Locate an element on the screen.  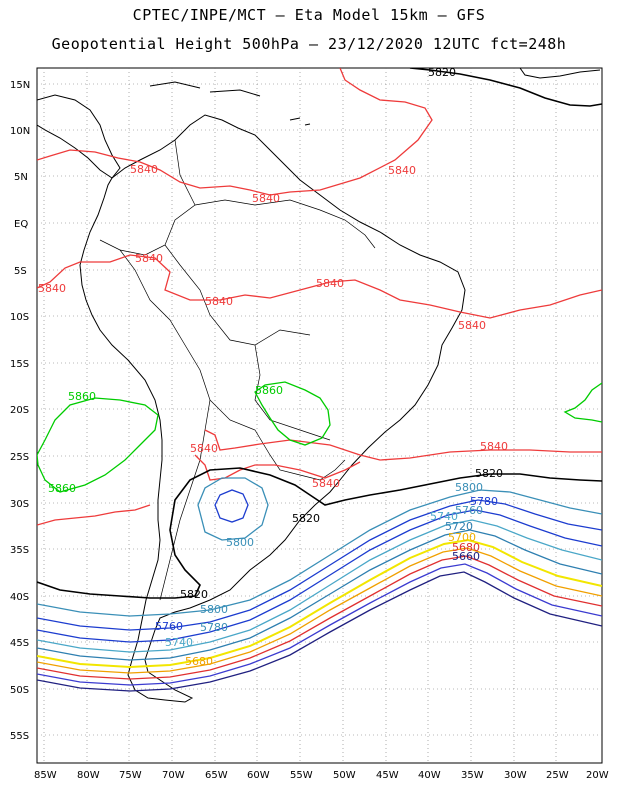
label-5840-f: 5840 is located at coordinates (219, 301).